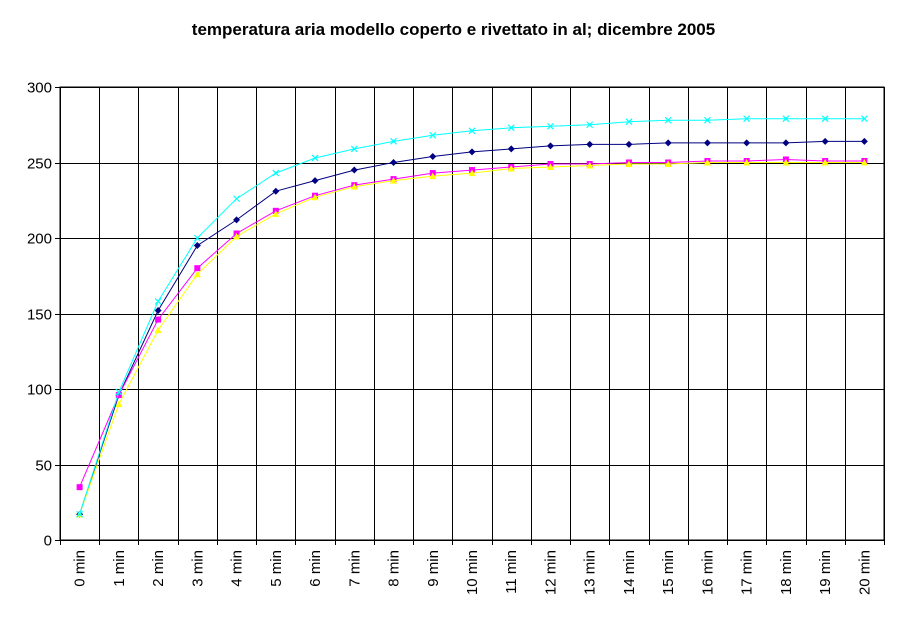  Describe the element at coordinates (433, 568) in the screenshot. I see `x-tick-label: 9 min` at that location.